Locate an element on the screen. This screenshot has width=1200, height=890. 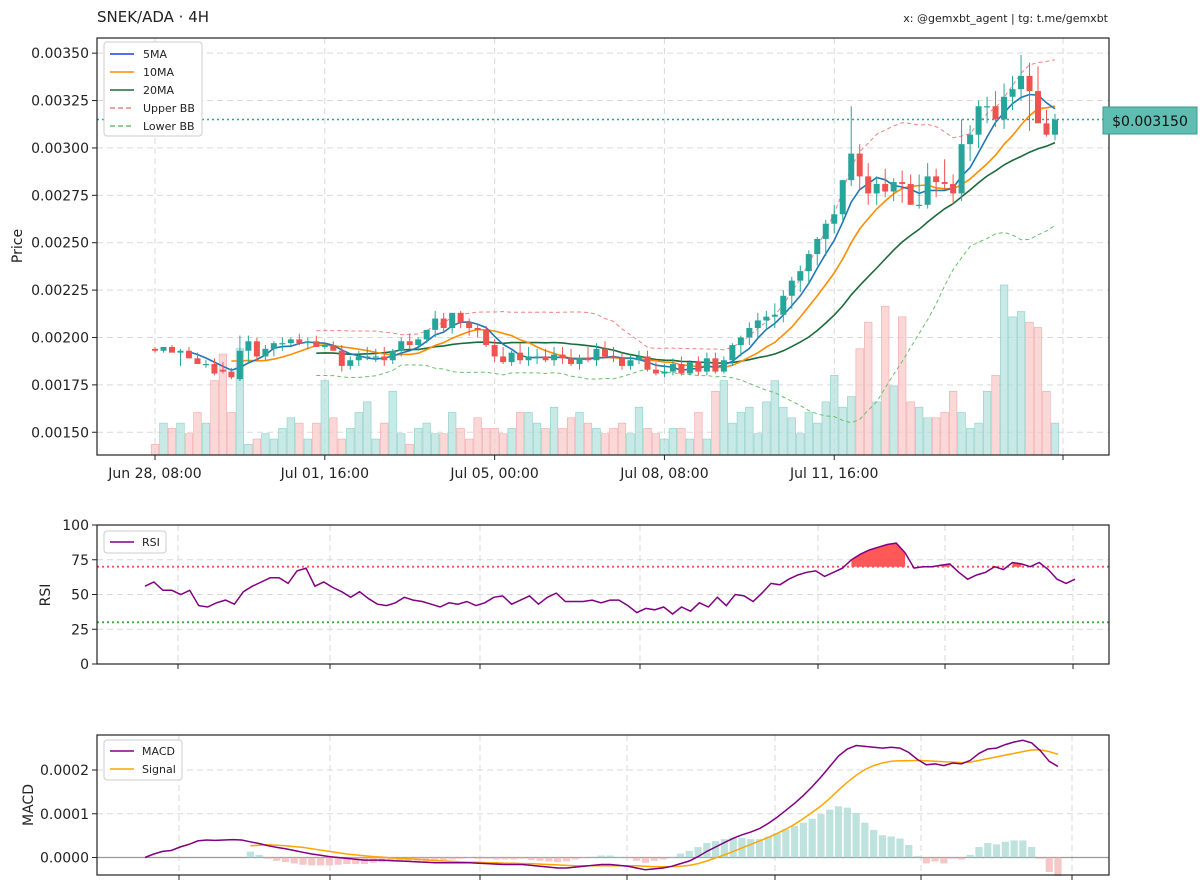
rsi-line is located at coordinates (610, 578).